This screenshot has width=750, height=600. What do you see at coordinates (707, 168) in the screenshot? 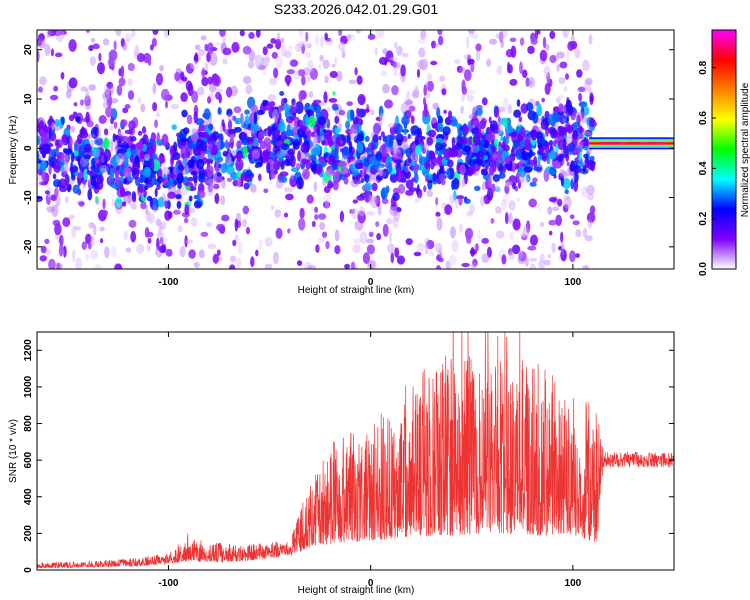
I see `colorbar-ticks: 0.0 0.2 0.4 0.6 0.8` at bounding box center [707, 168].